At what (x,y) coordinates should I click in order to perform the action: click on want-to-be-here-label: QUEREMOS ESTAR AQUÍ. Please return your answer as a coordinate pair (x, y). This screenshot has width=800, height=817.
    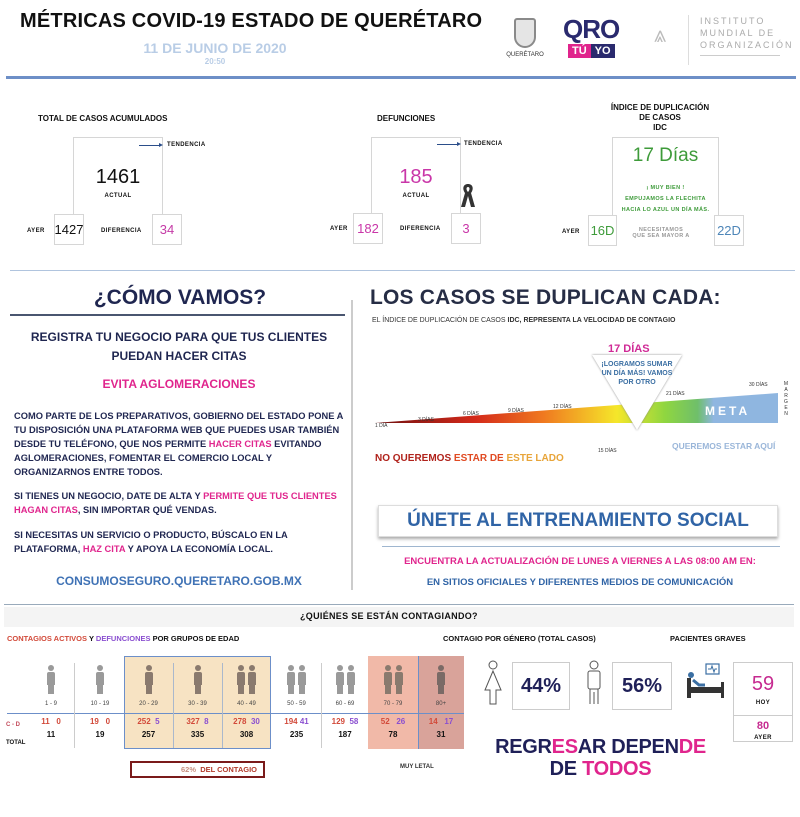
    Looking at the image, I should click on (724, 446).